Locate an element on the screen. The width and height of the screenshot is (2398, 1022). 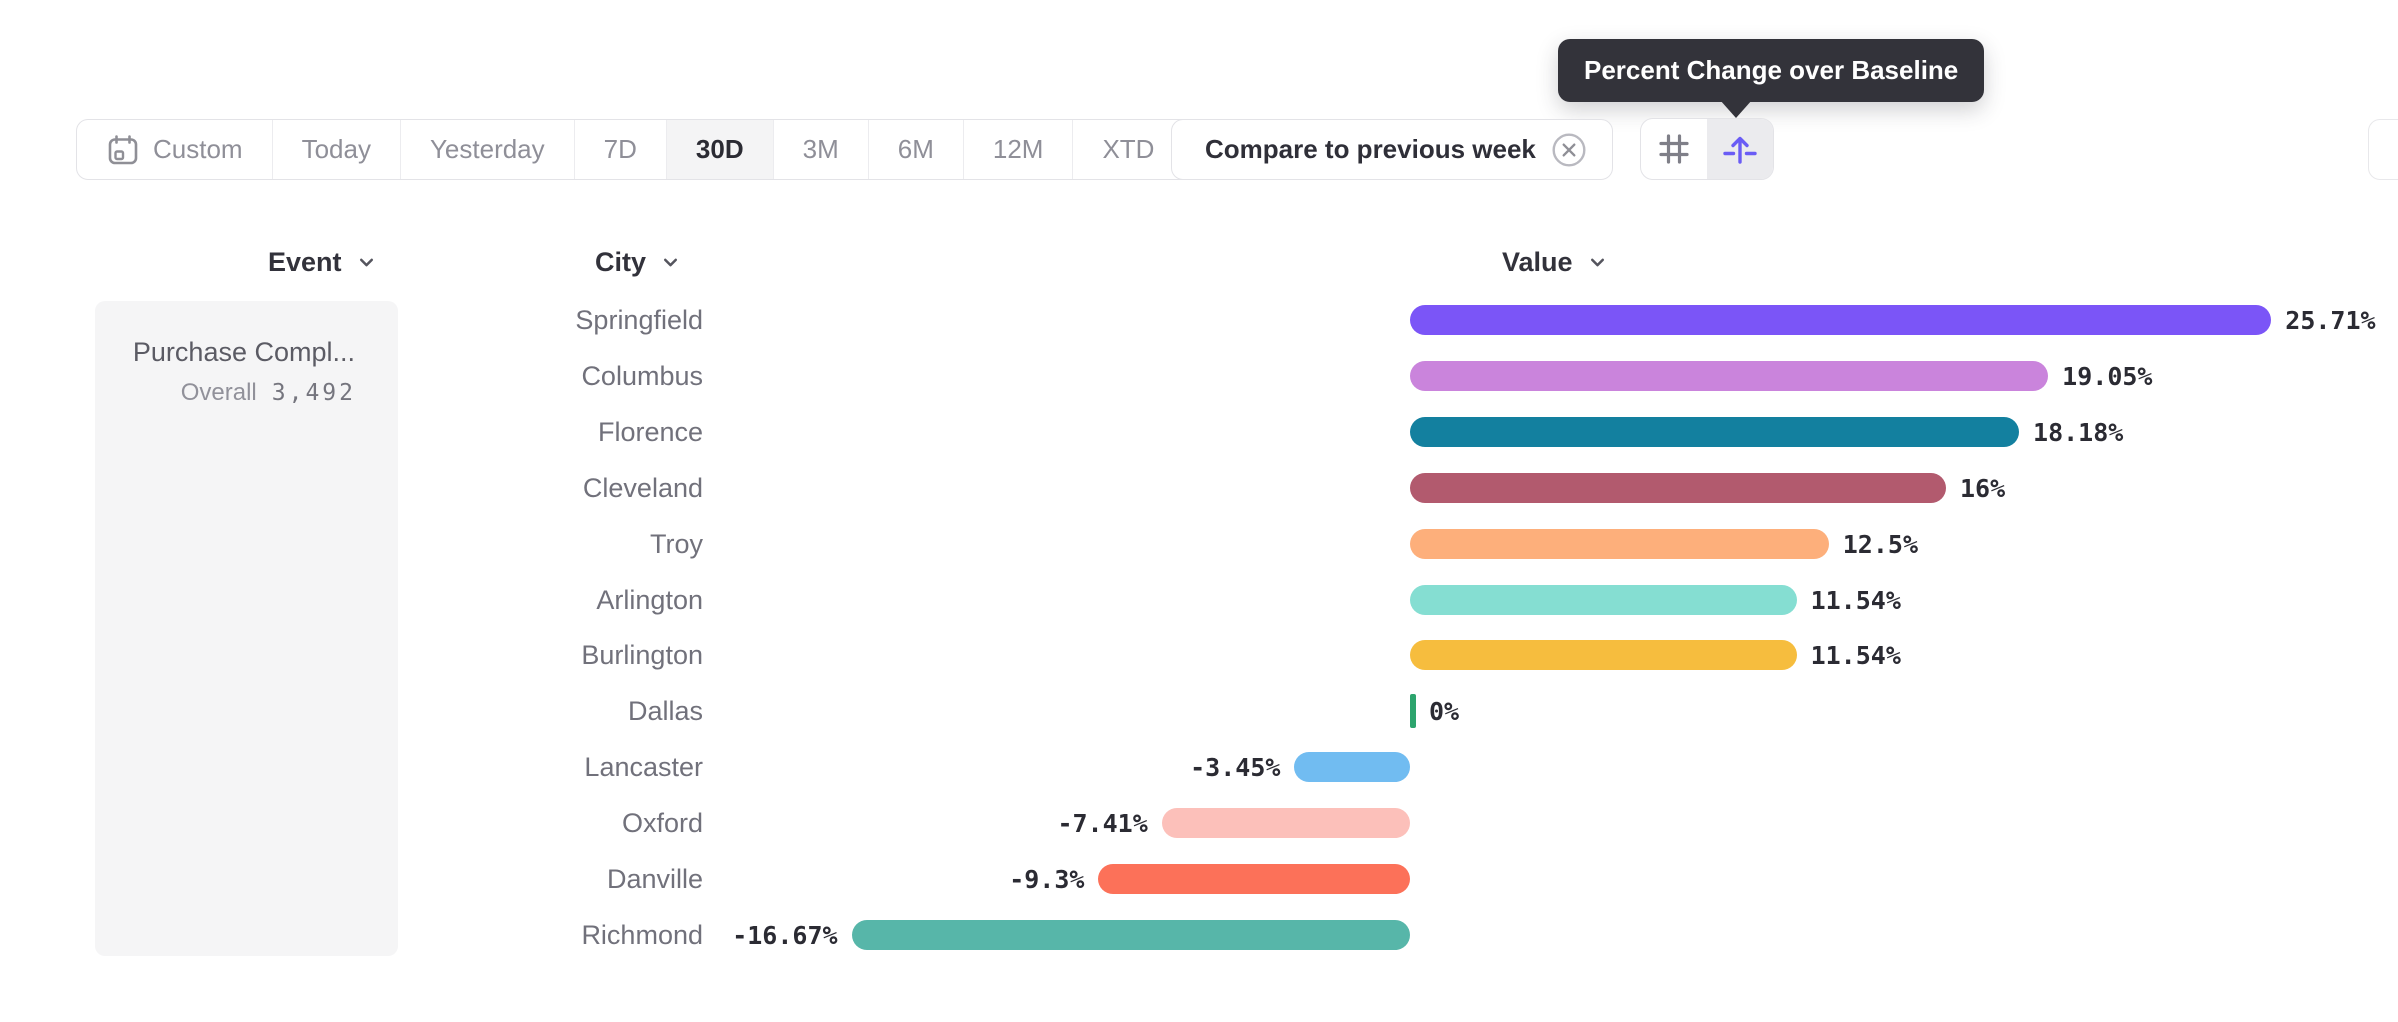
compare-button: Compare to previous week is located at coordinates (1392, 149).